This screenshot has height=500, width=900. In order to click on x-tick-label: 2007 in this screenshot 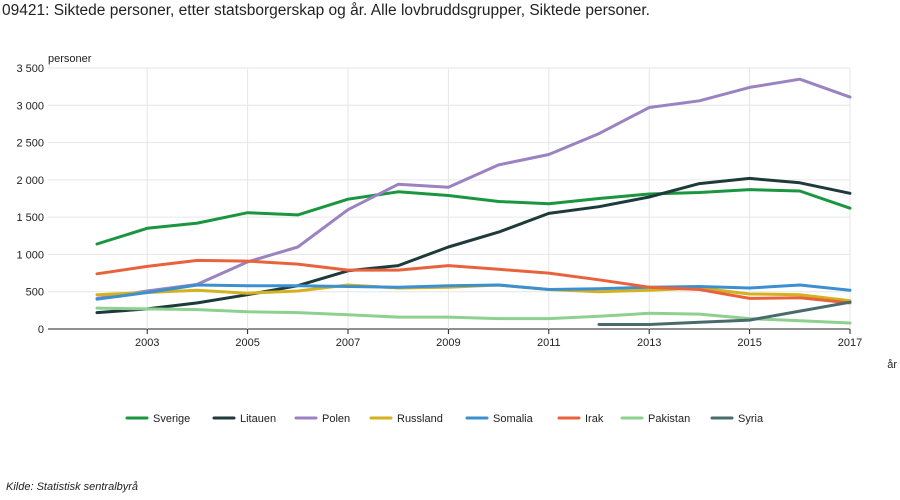, I will do `click(348, 343)`.